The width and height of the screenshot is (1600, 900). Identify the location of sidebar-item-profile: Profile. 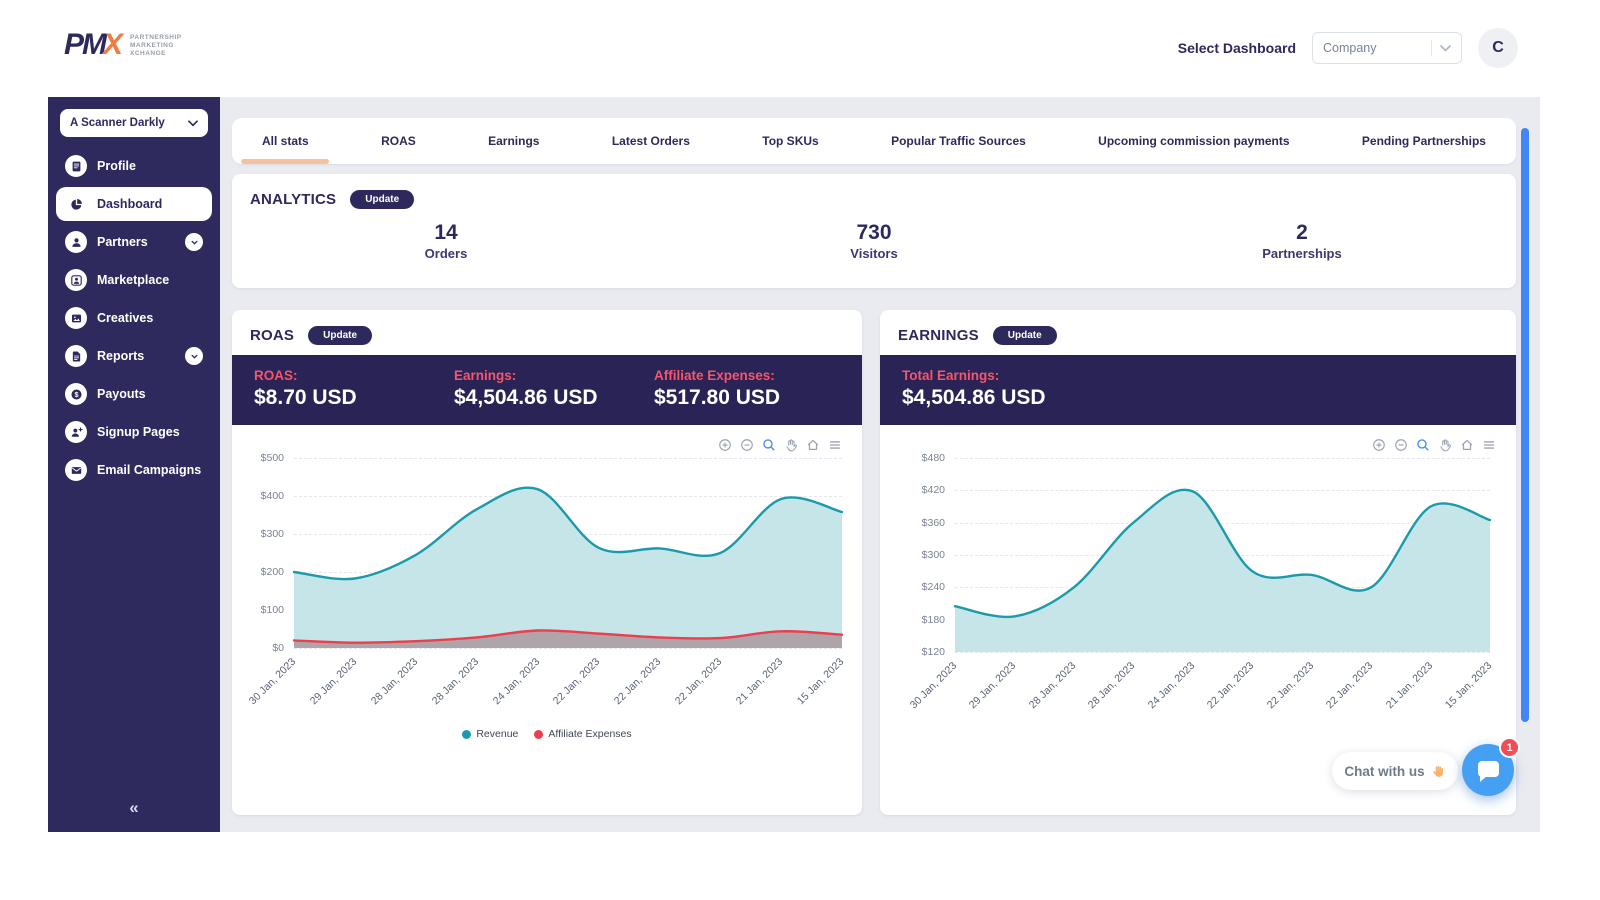
(134, 166).